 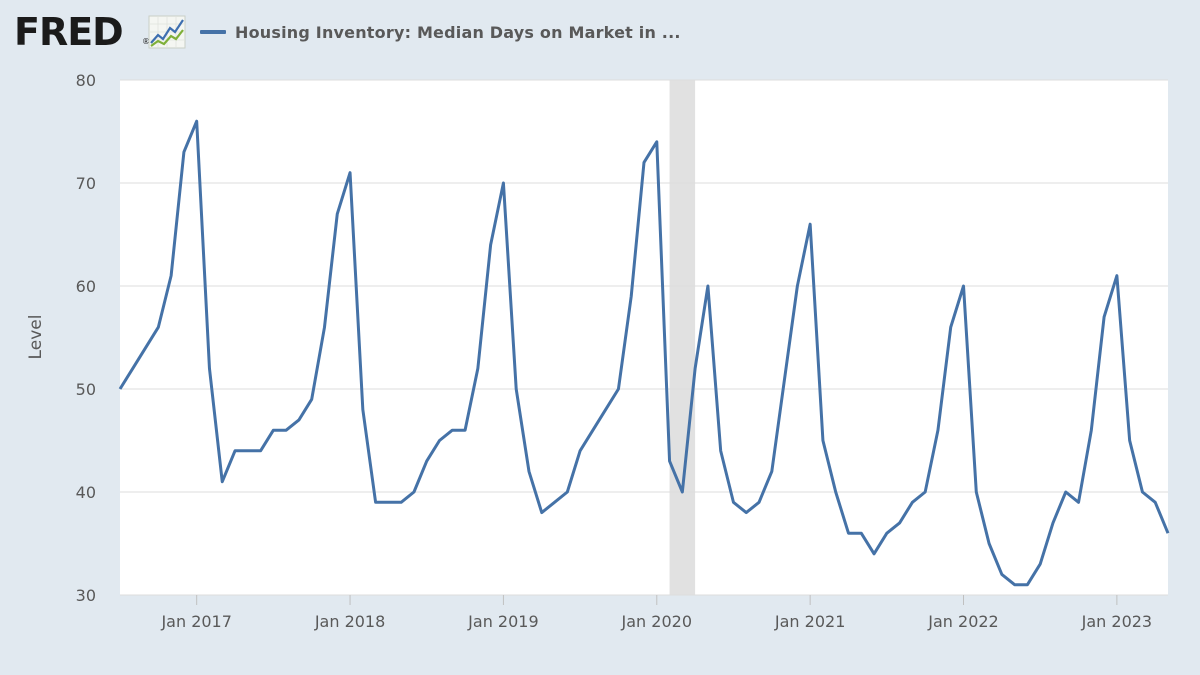 I want to click on line-graph-icon, so click(x=167, y=32).